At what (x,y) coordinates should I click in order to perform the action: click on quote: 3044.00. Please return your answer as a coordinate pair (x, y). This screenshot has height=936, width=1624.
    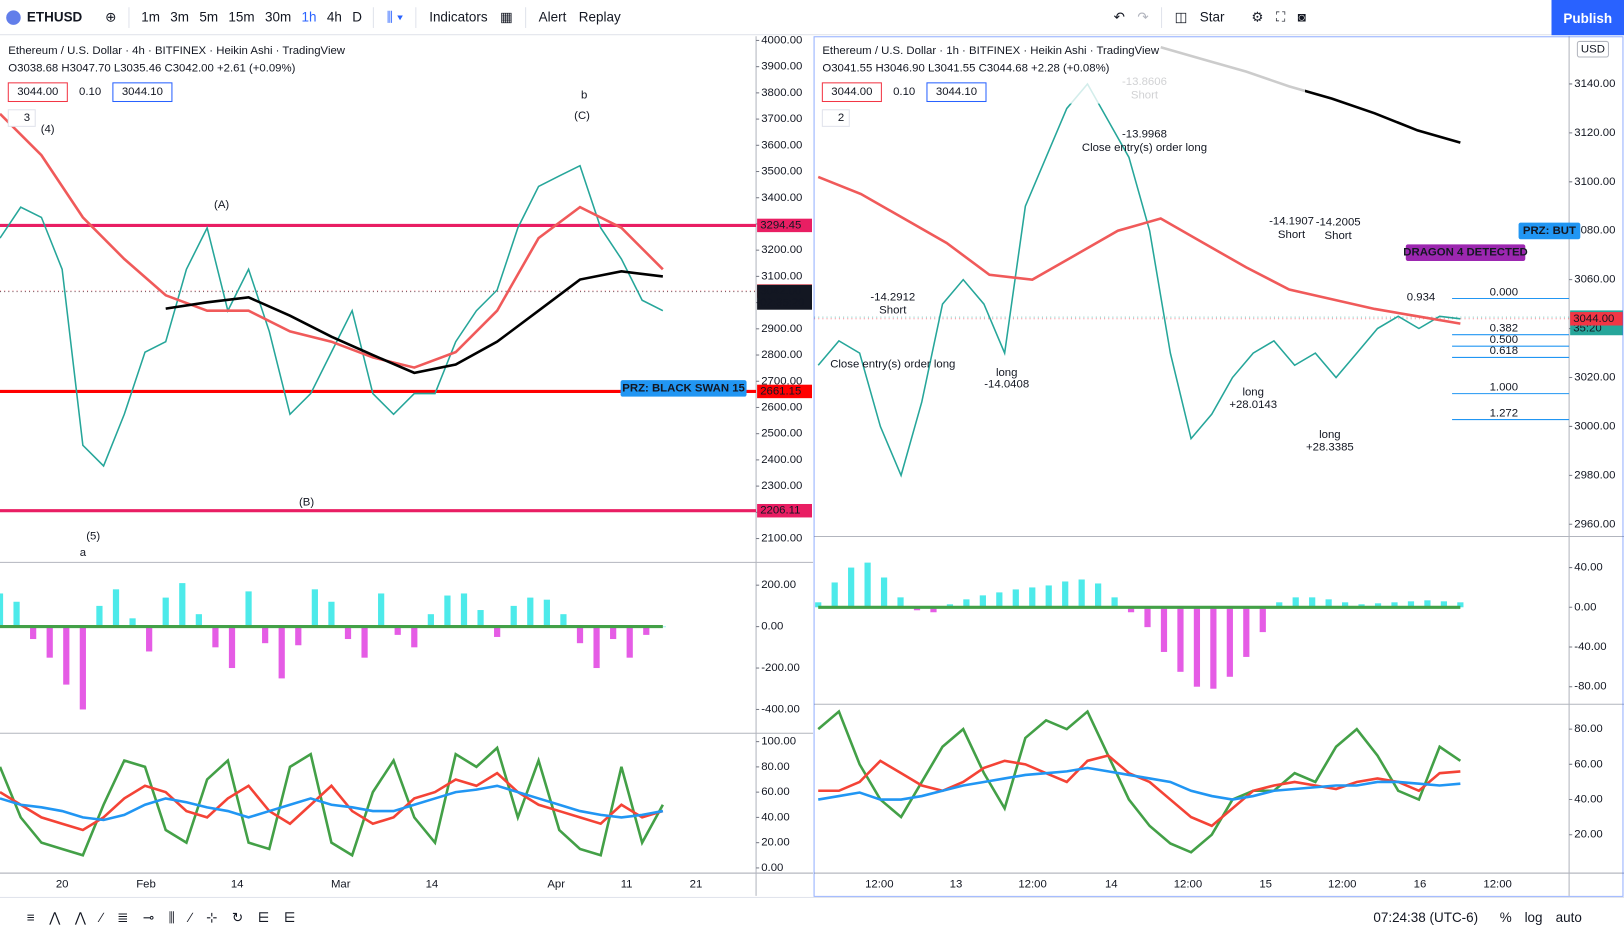
    Looking at the image, I should click on (851, 92).